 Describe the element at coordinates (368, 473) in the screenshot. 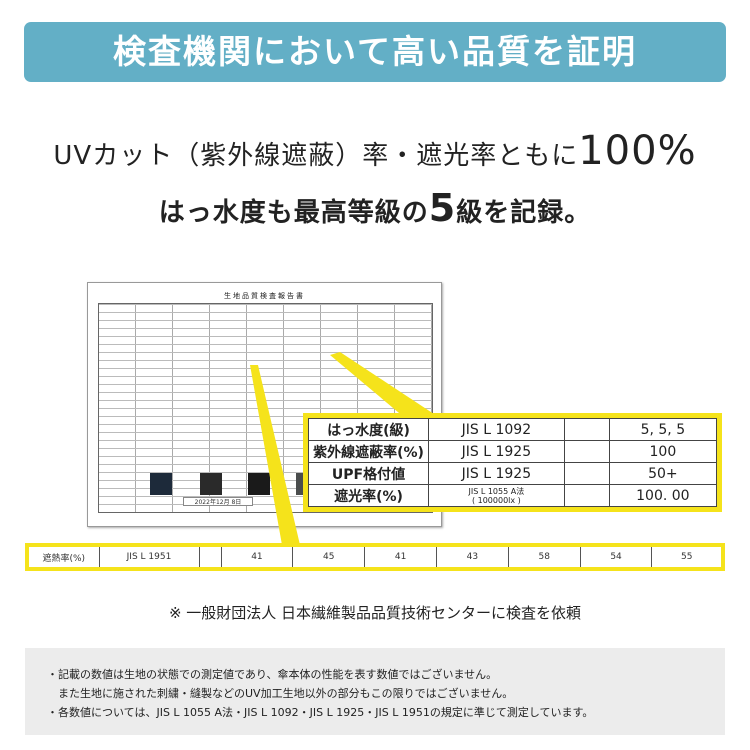

I see `row-label: UPF格付値` at that location.